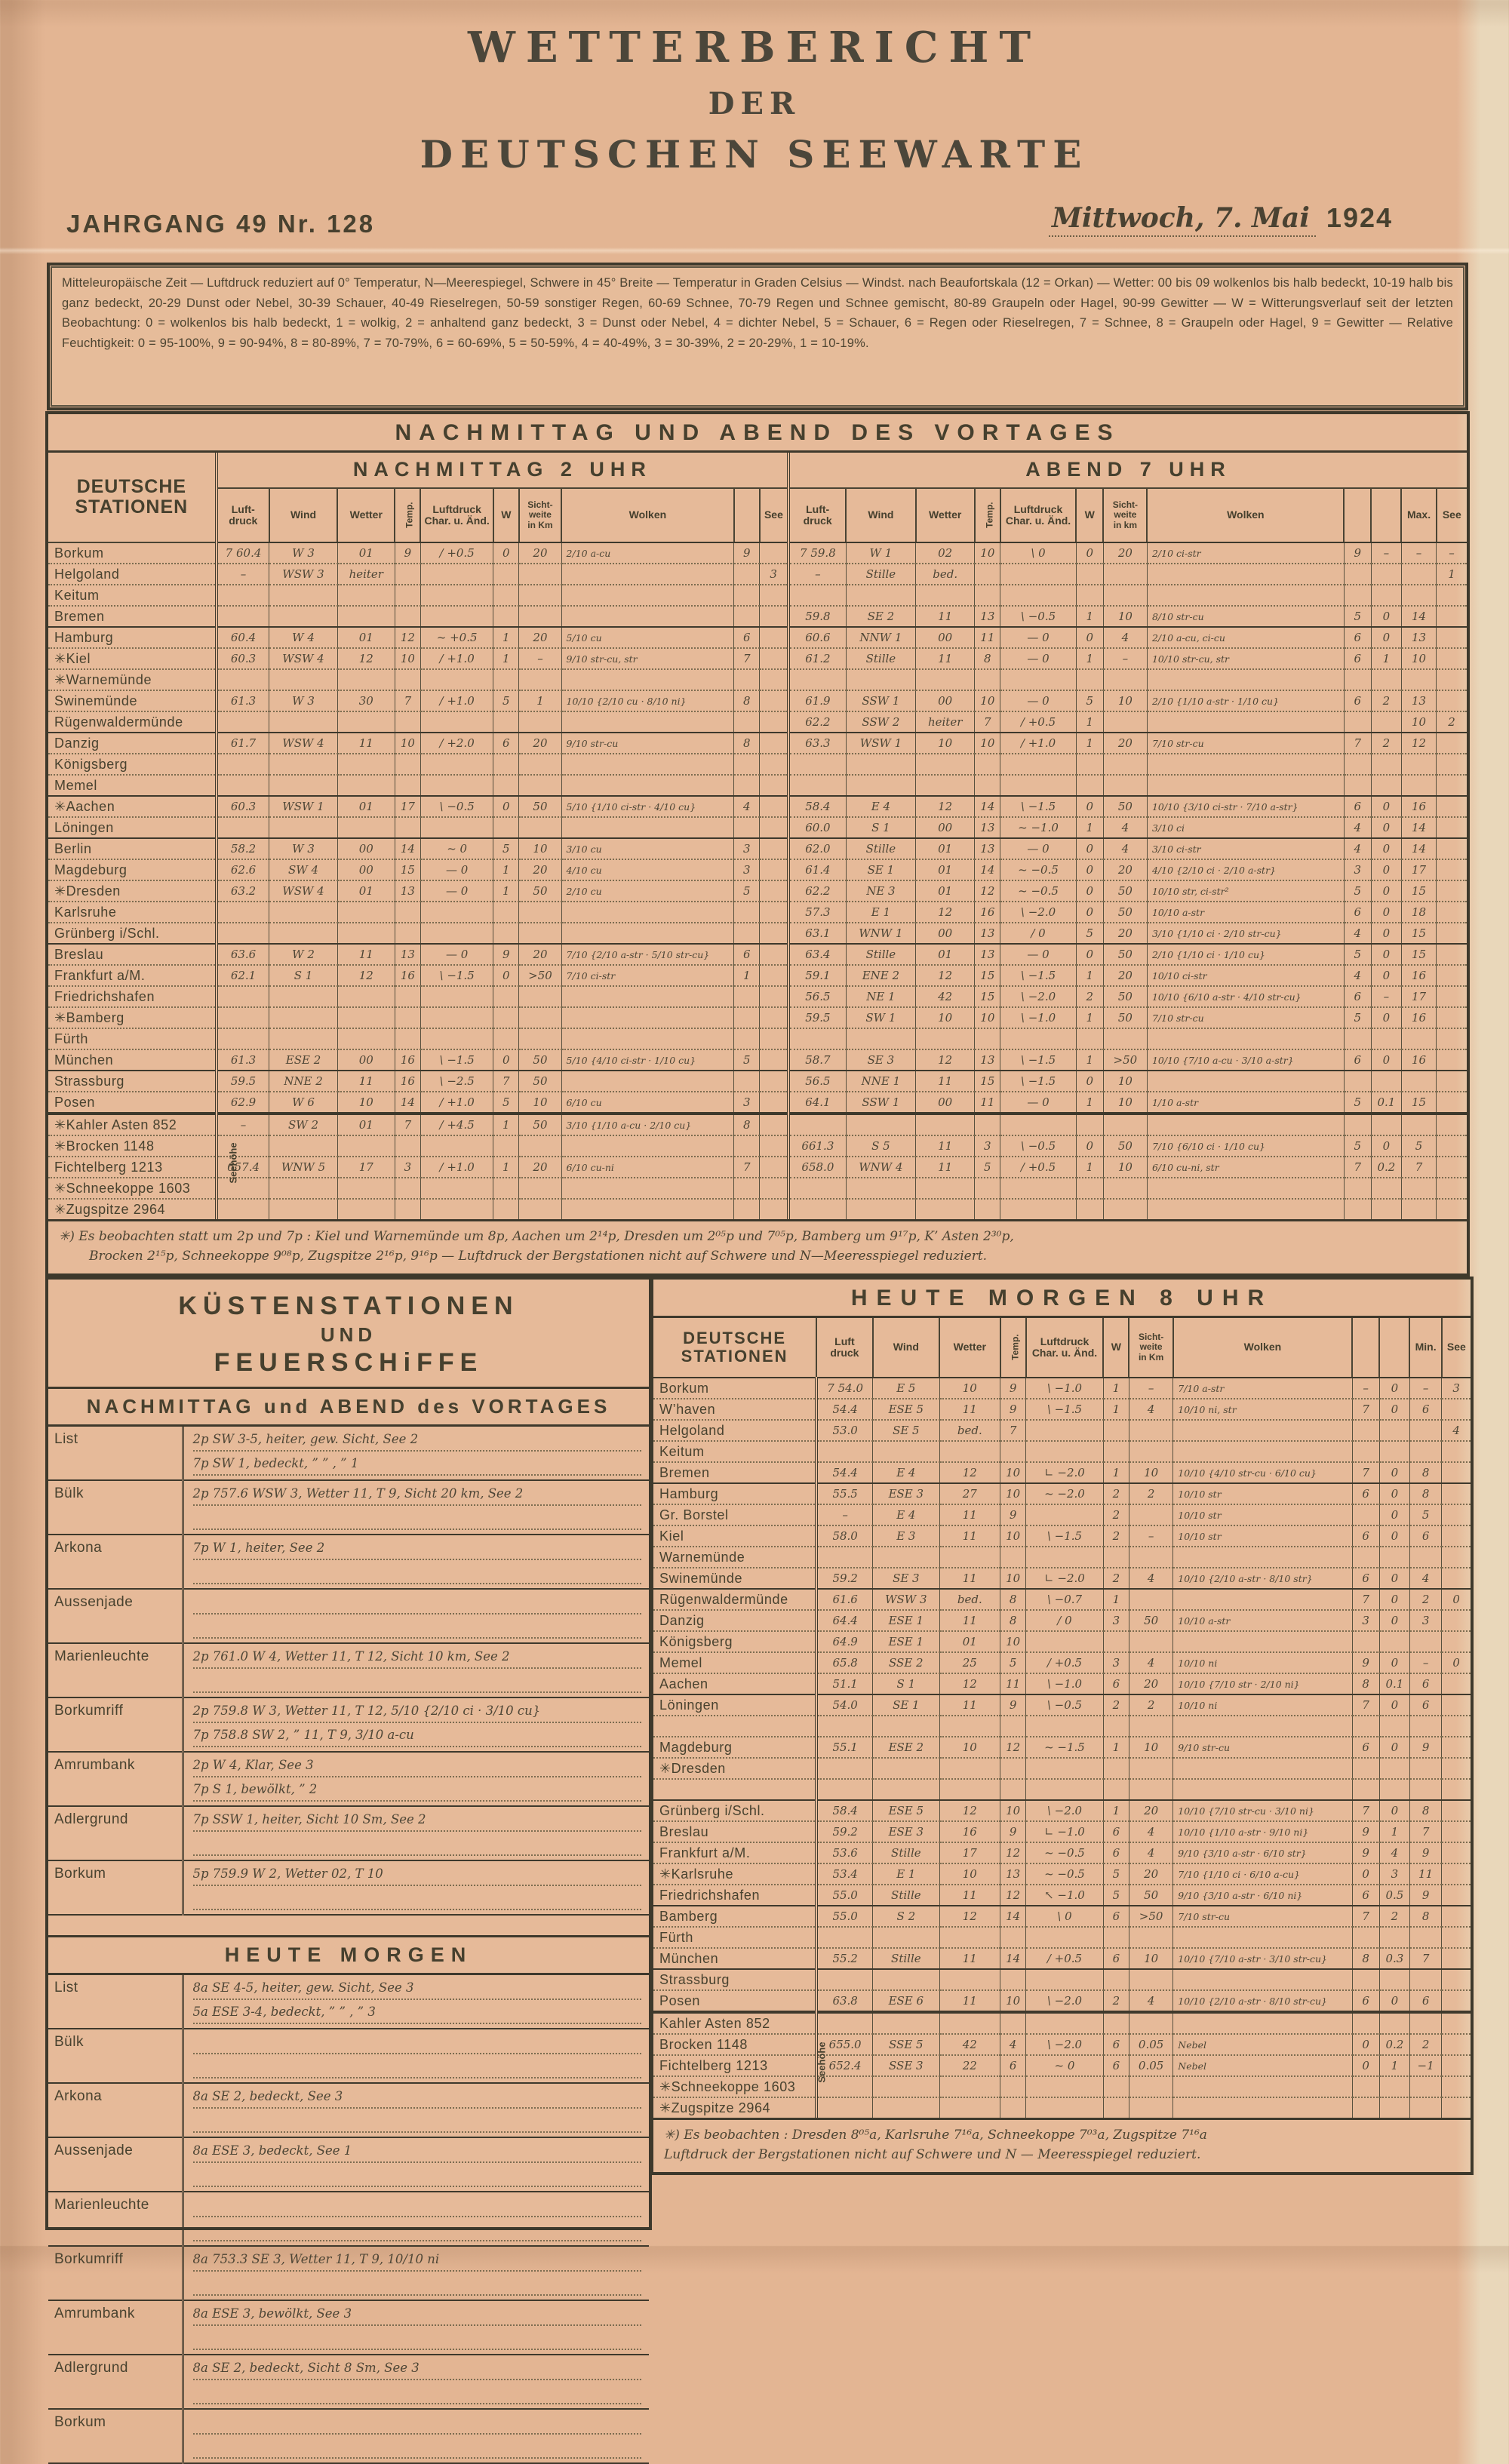 The width and height of the screenshot is (1509, 2464). Describe the element at coordinates (1245, 553) in the screenshot. I see `data-cell: 2/10 ci-str` at that location.